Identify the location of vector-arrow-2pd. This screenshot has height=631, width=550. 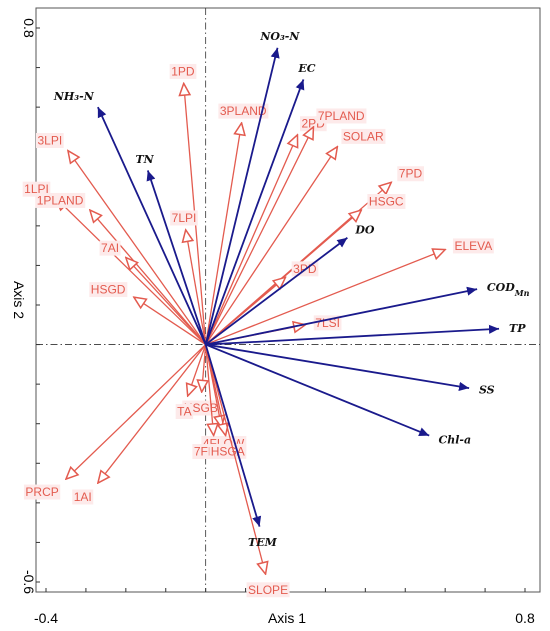
(251, 240).